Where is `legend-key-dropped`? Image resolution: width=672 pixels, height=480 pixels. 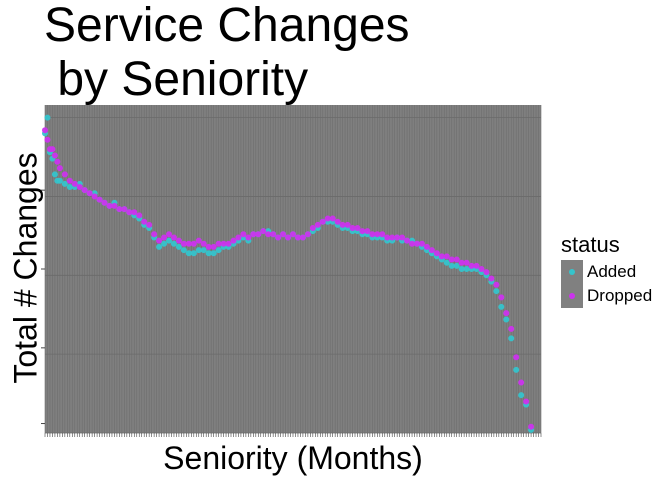
legend-key-dropped is located at coordinates (572, 296).